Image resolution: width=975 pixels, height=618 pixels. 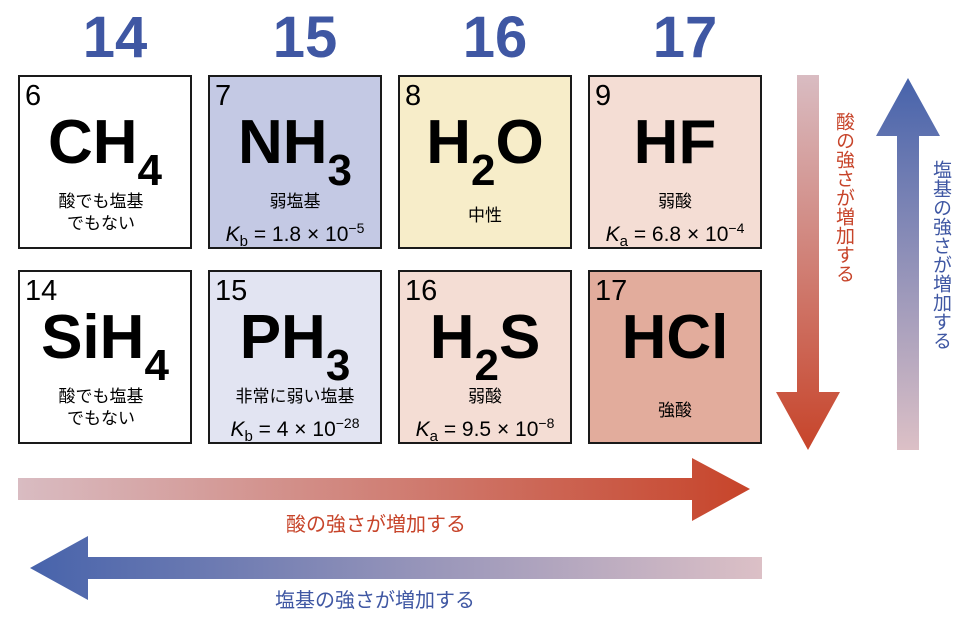 What do you see at coordinates (223, 96) in the screenshot?
I see `atomic-number: 7` at bounding box center [223, 96].